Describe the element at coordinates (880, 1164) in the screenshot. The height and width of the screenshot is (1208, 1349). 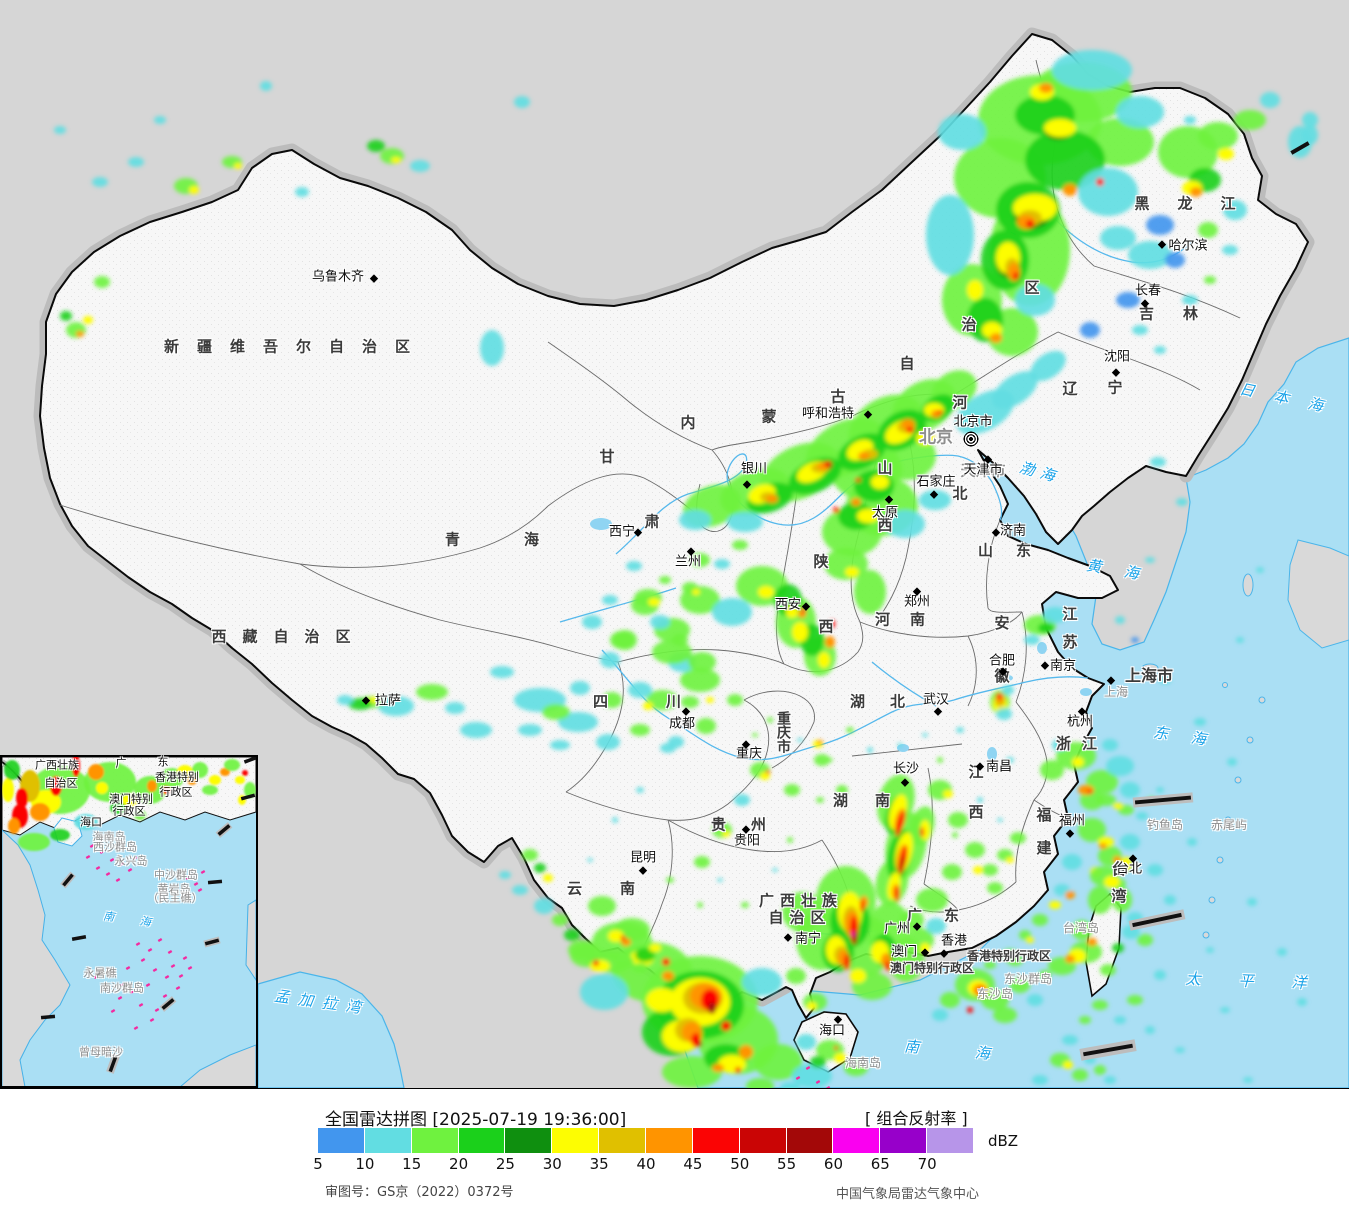
I see `colorbar-tick: 65` at that location.